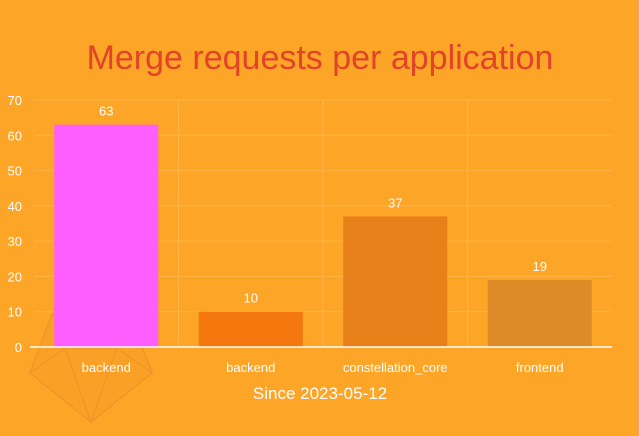 This screenshot has width=639, height=436. What do you see at coordinates (320, 58) in the screenshot?
I see `chart-title: Merge requests per application` at bounding box center [320, 58].